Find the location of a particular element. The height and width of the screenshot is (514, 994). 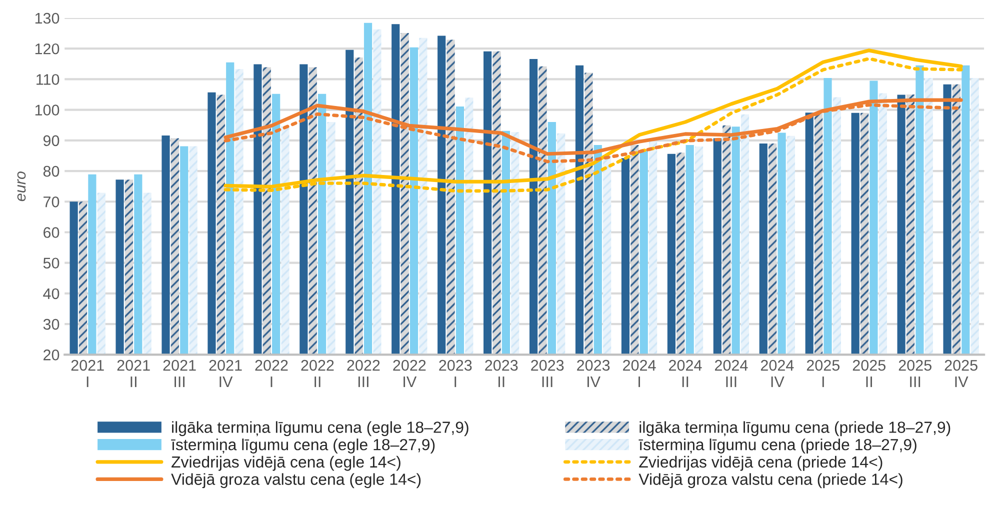

x-tick-label: 2022 III is located at coordinates (363, 374).